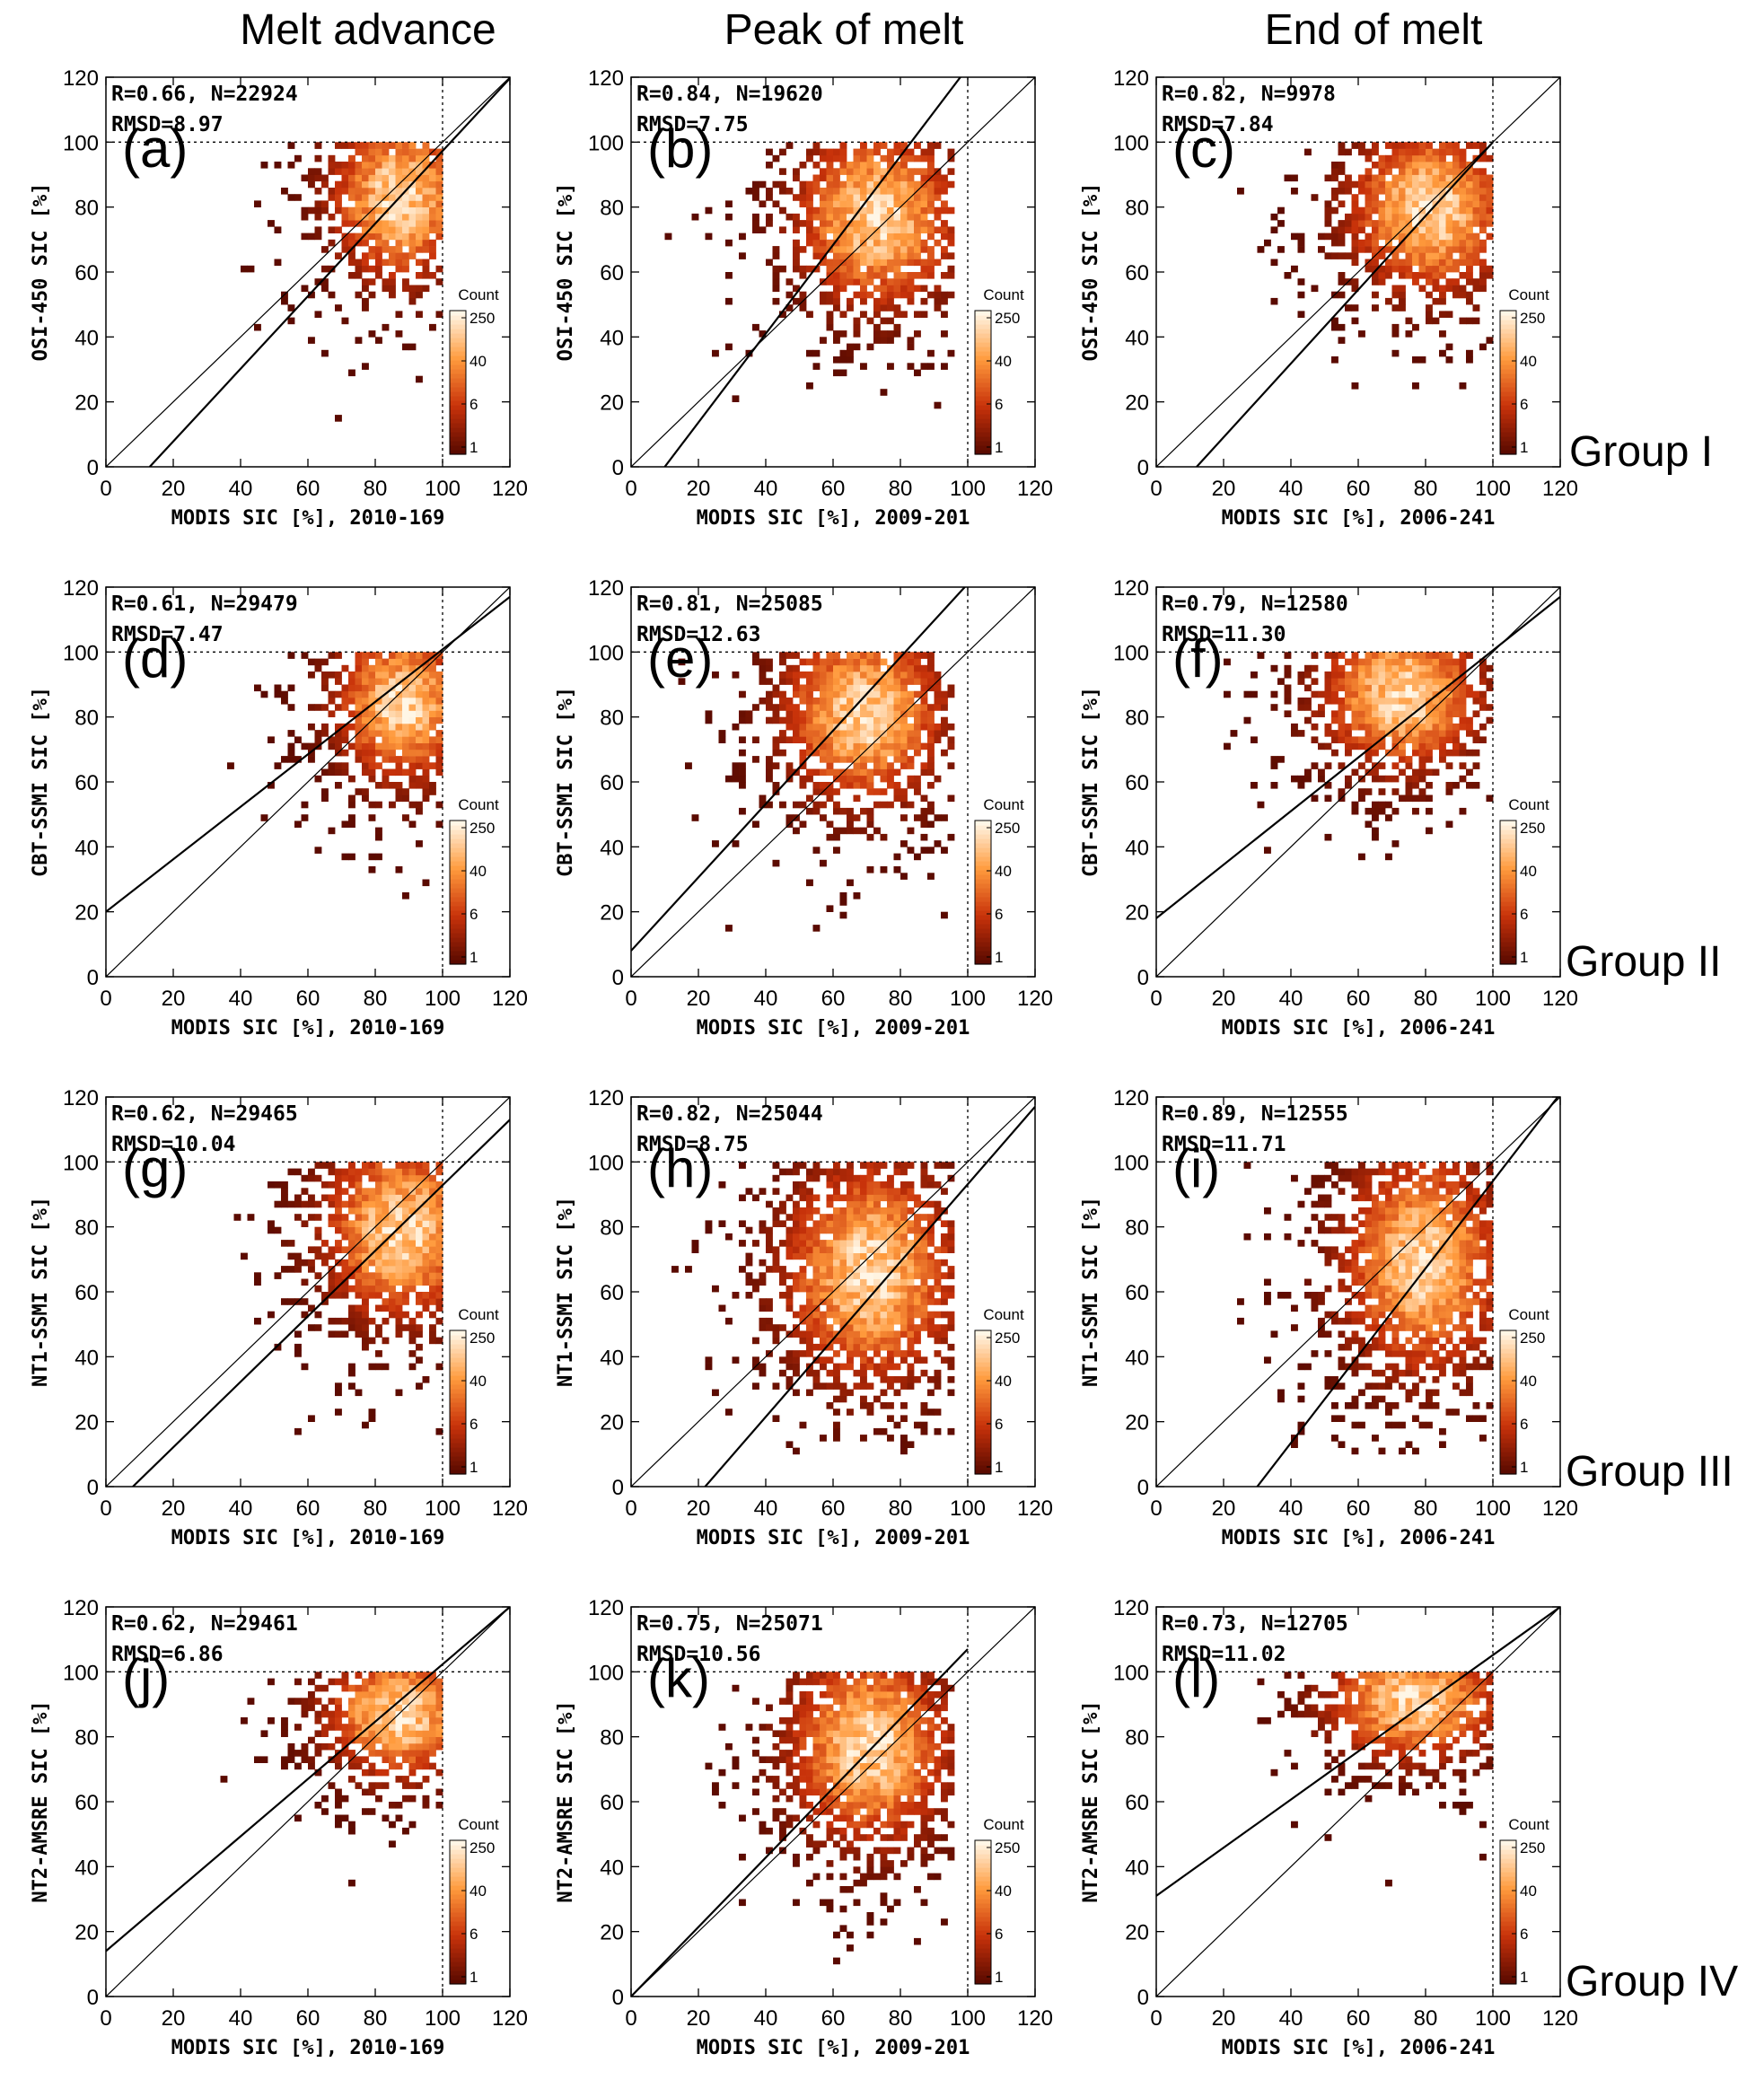  What do you see at coordinates (730, 604) in the screenshot?
I see `stats-r-n: R=0.81, N=25085` at bounding box center [730, 604].